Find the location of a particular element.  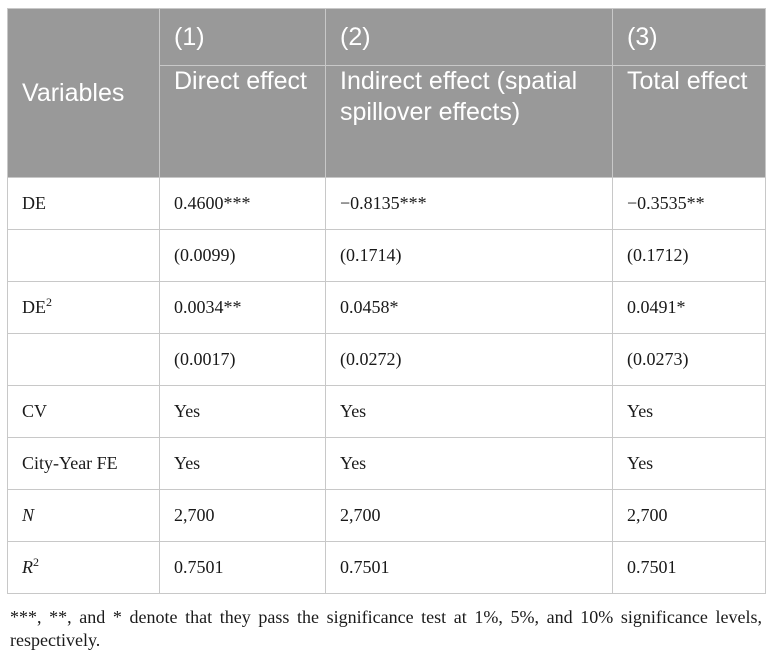

table-row: DE 0.4600*** −0.8135*** −0.3535** is located at coordinates (386, 203).